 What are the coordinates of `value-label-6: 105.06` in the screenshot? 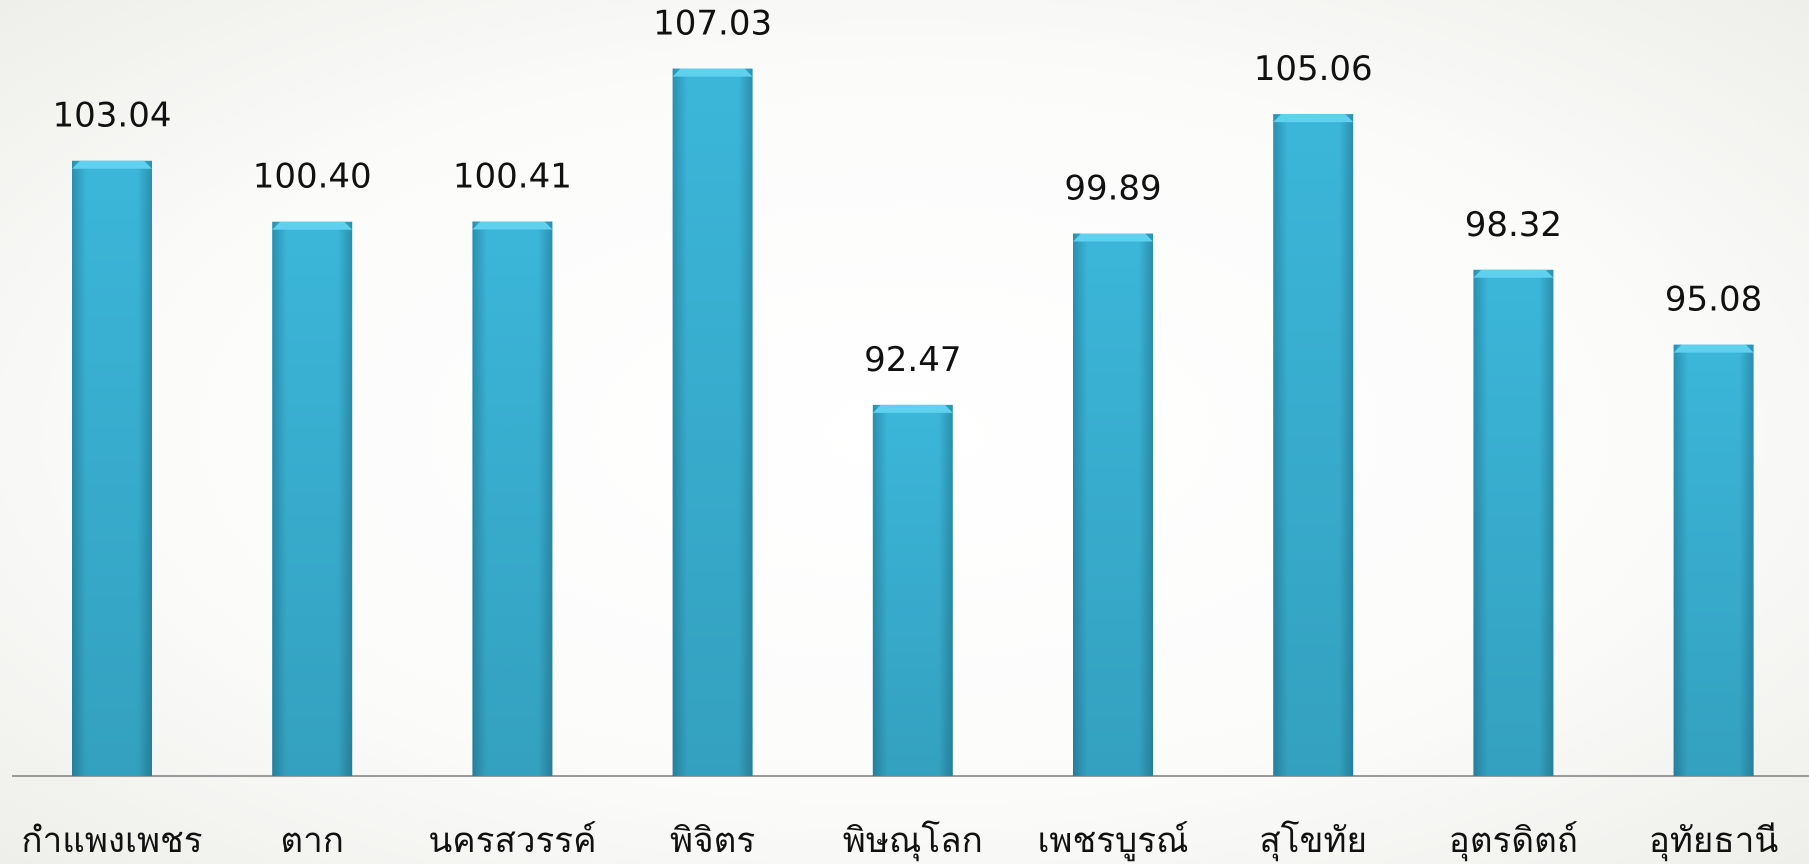 It's located at (1313, 69).